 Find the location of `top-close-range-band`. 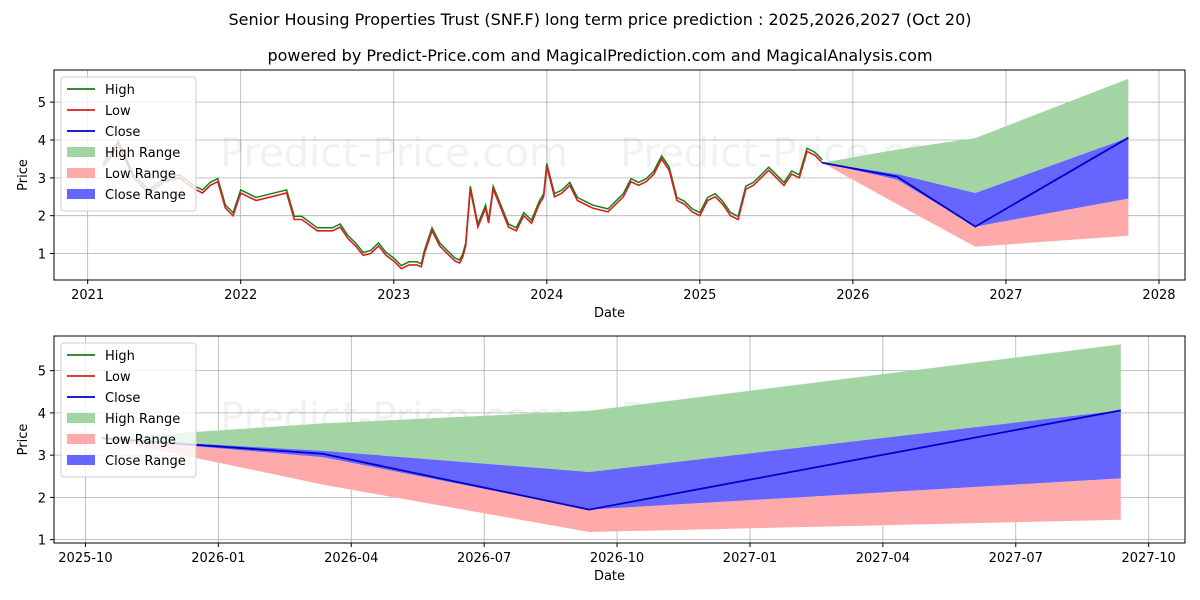

top-close-range-band is located at coordinates (975, 182).